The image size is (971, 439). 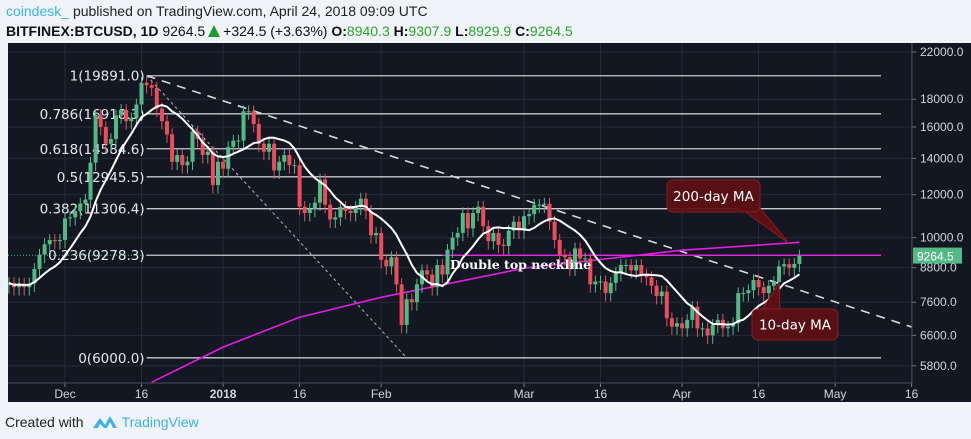 What do you see at coordinates (520, 264) in the screenshot?
I see `neckline-label: Double top neckline` at bounding box center [520, 264].